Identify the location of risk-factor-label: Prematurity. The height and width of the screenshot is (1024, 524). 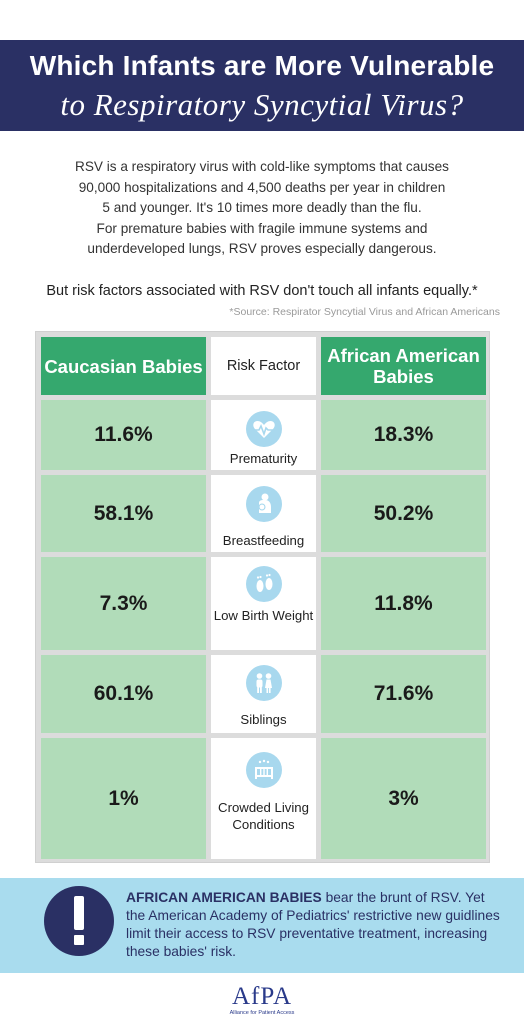
(263, 458).